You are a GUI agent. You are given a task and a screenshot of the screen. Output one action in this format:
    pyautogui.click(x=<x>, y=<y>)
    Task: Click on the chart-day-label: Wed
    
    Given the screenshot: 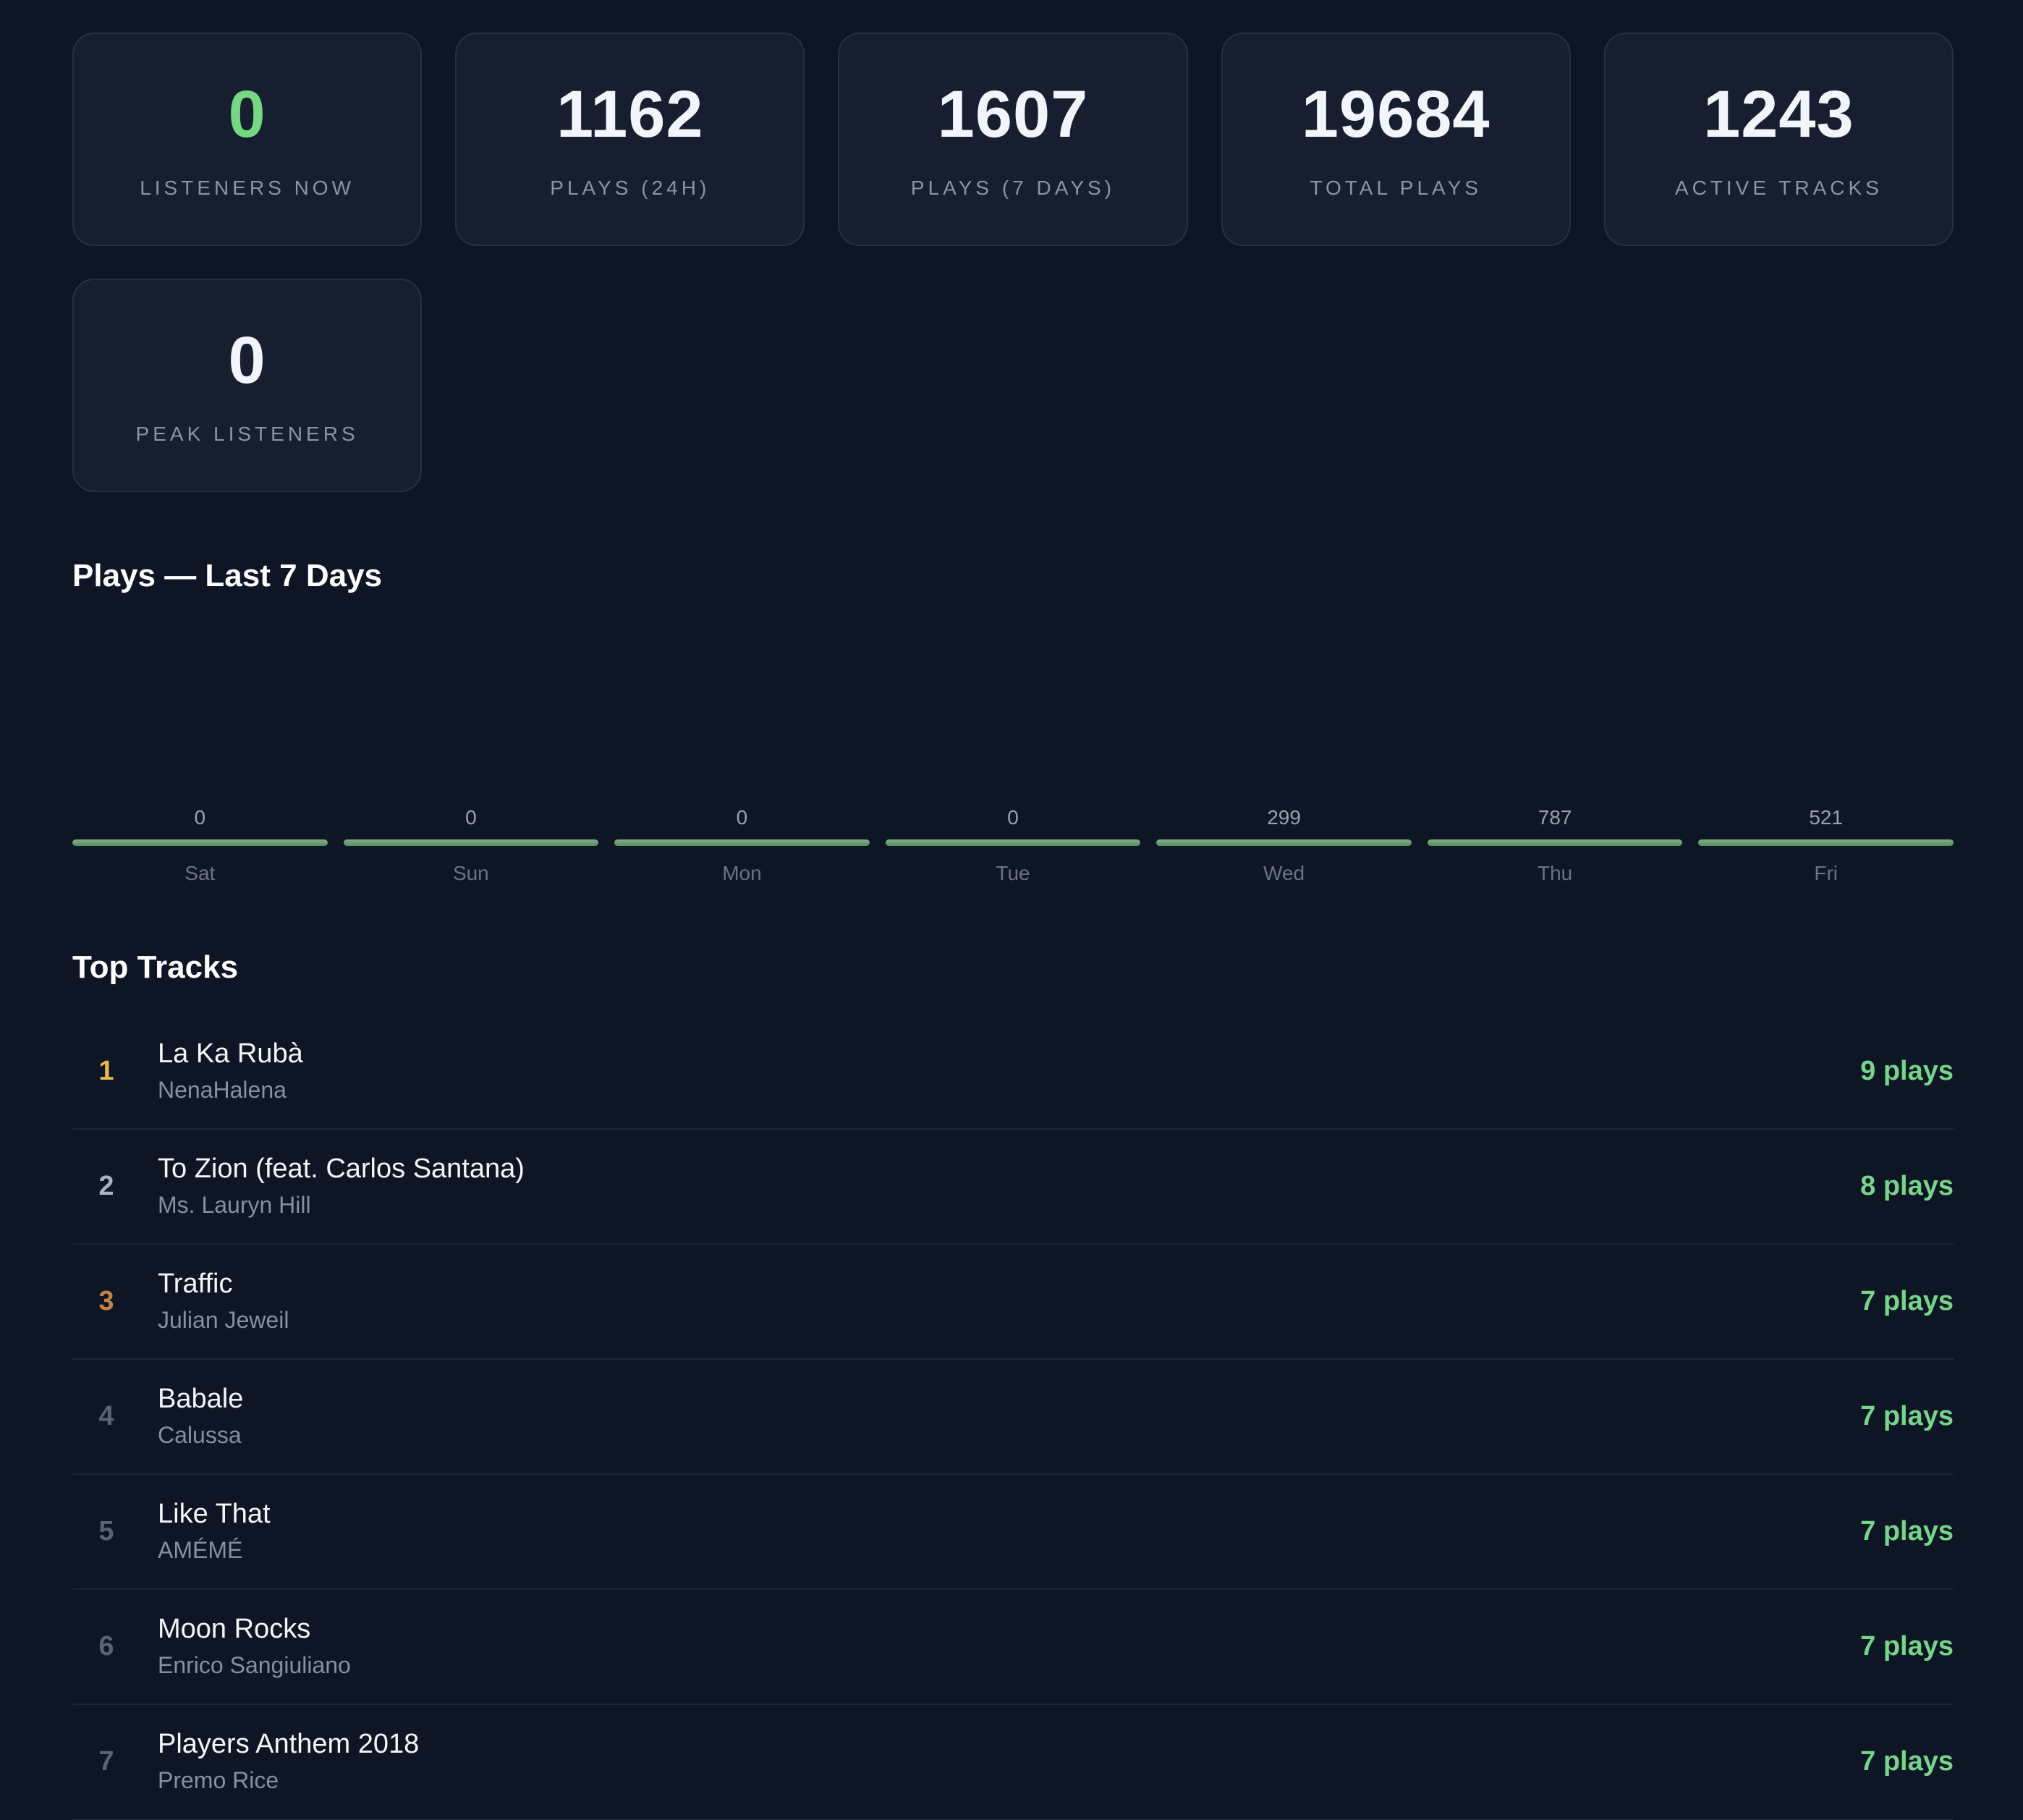 What is the action you would take?
    pyautogui.click(x=1284, y=872)
    